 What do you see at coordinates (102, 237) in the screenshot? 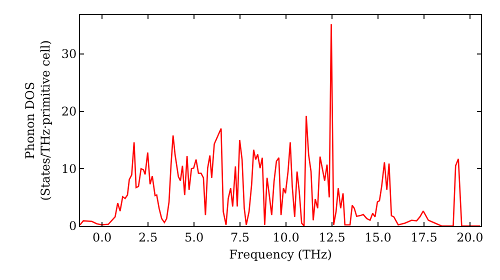
I see `x-tick-label: 0.0` at bounding box center [102, 237].